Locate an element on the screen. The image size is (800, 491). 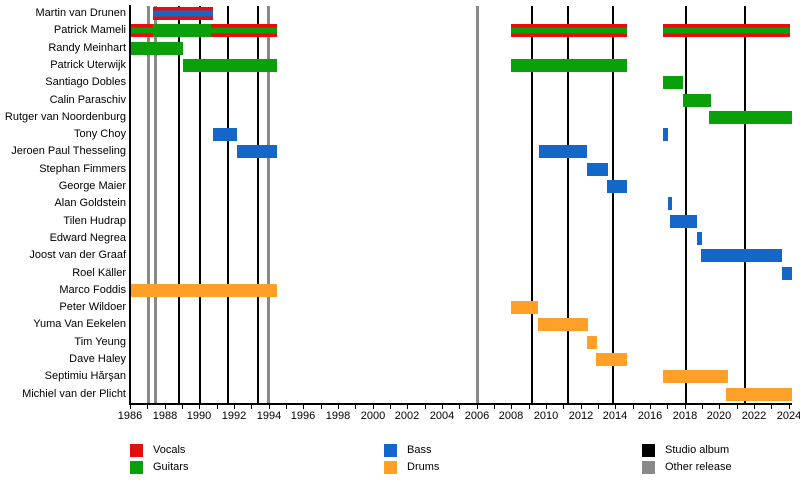
legend-label: Guitars is located at coordinates (171, 467).